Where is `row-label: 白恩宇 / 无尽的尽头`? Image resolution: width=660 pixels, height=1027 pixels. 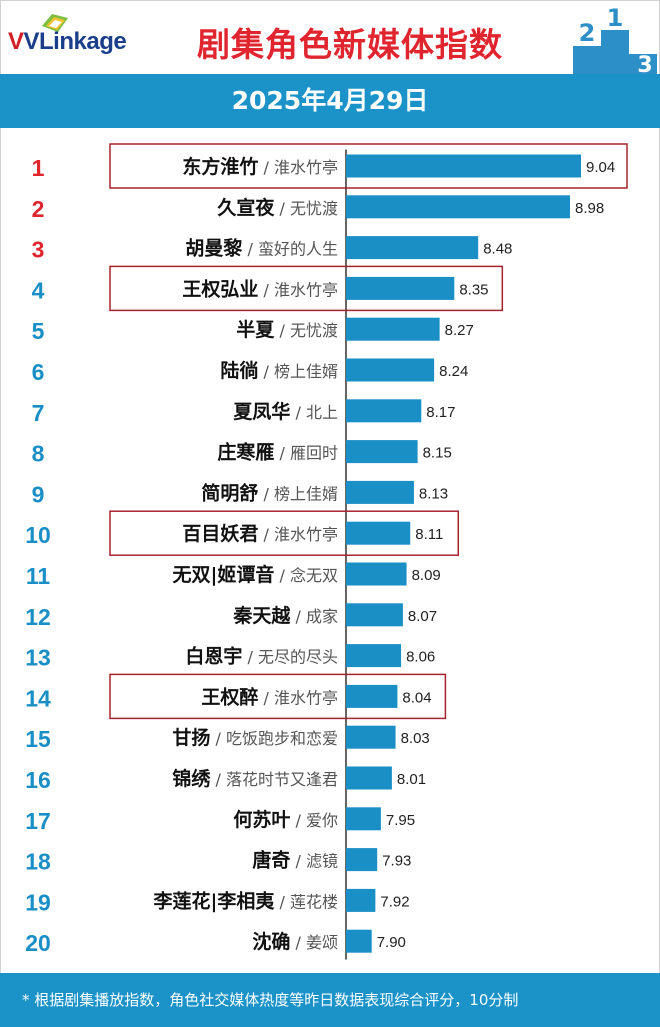
row-label: 白恩宇 / 无尽的尽头 is located at coordinates (261, 656).